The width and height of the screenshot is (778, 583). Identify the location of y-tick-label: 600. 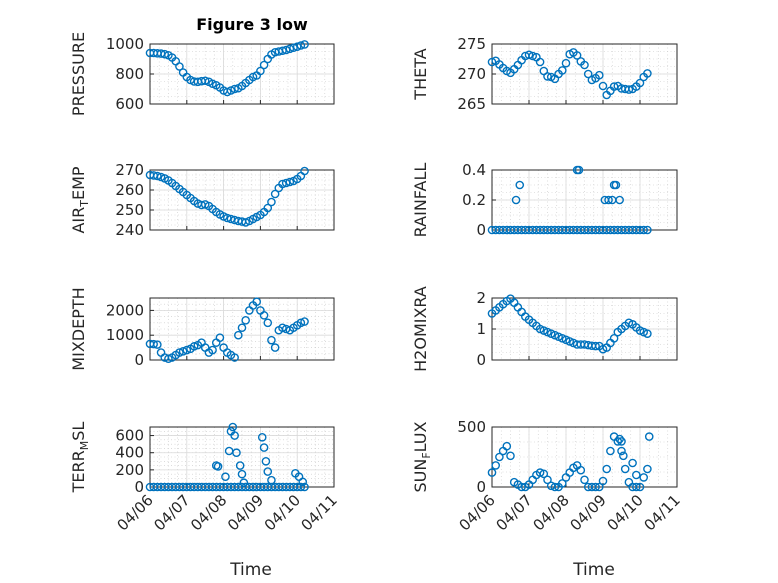
(129, 104).